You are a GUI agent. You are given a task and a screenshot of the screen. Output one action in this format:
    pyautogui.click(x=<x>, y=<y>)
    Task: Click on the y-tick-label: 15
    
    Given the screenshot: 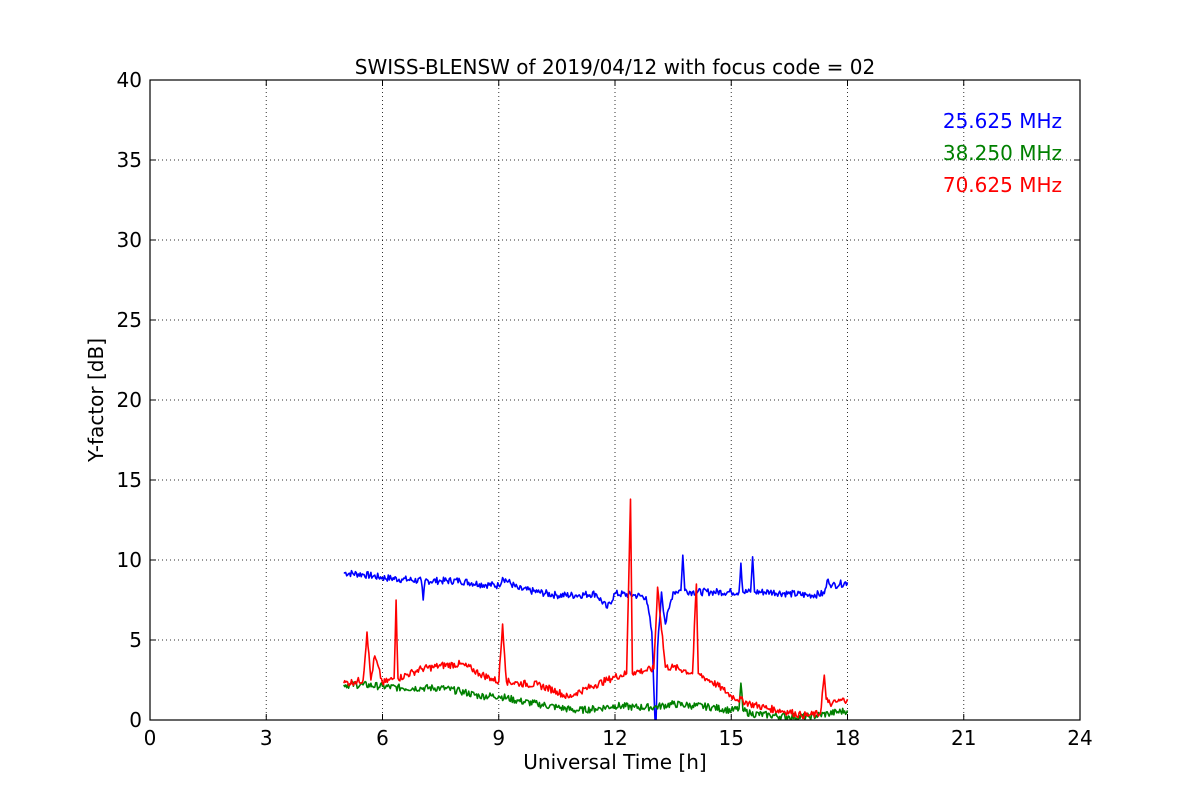 What is the action you would take?
    pyautogui.click(x=129, y=480)
    